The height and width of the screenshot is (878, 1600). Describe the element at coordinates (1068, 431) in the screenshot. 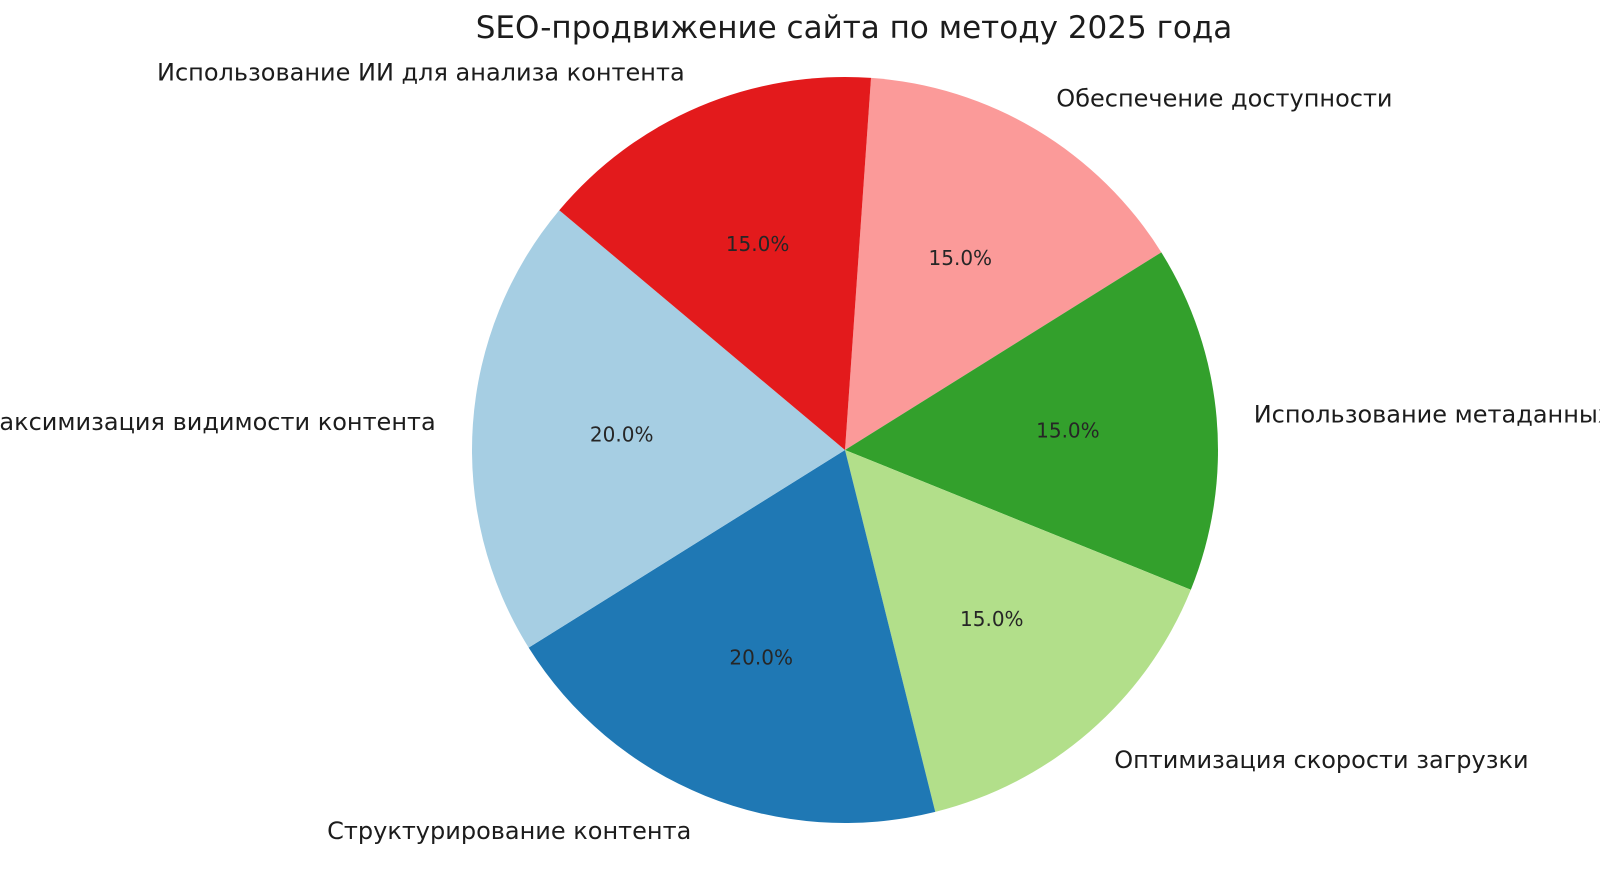

I see `slice-pct-label-1: 15.0%` at that location.